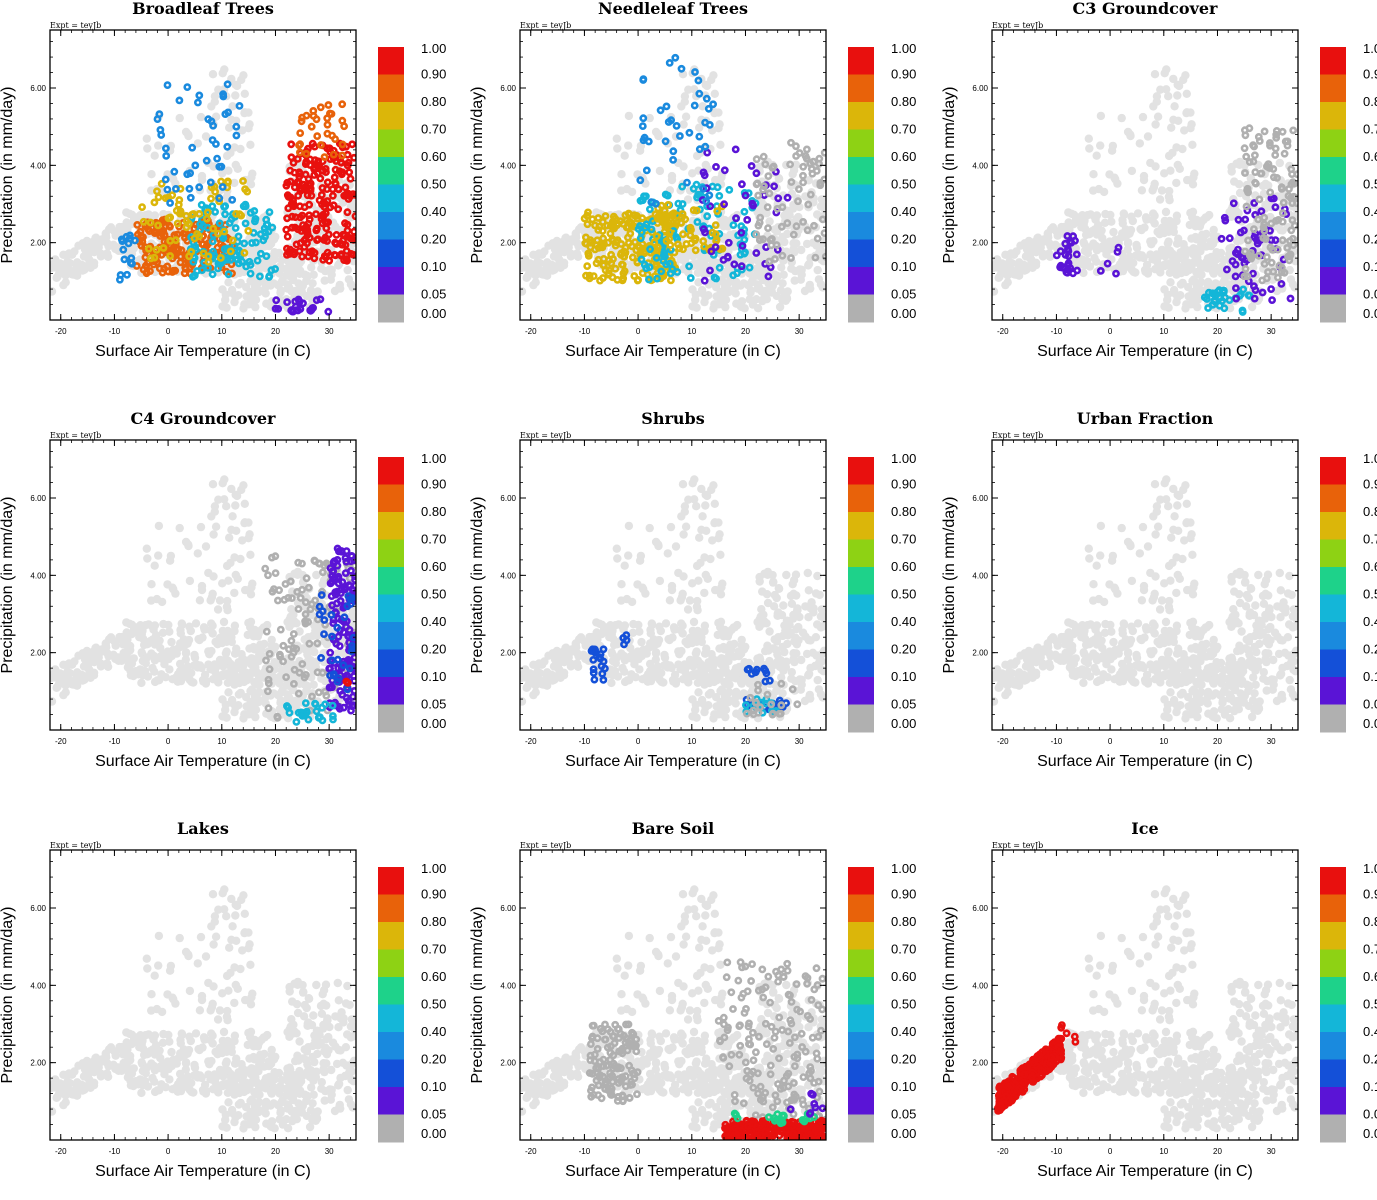 The height and width of the screenshot is (1200, 1377). I want to click on colorbar-label: 0.80, so click(433, 101).